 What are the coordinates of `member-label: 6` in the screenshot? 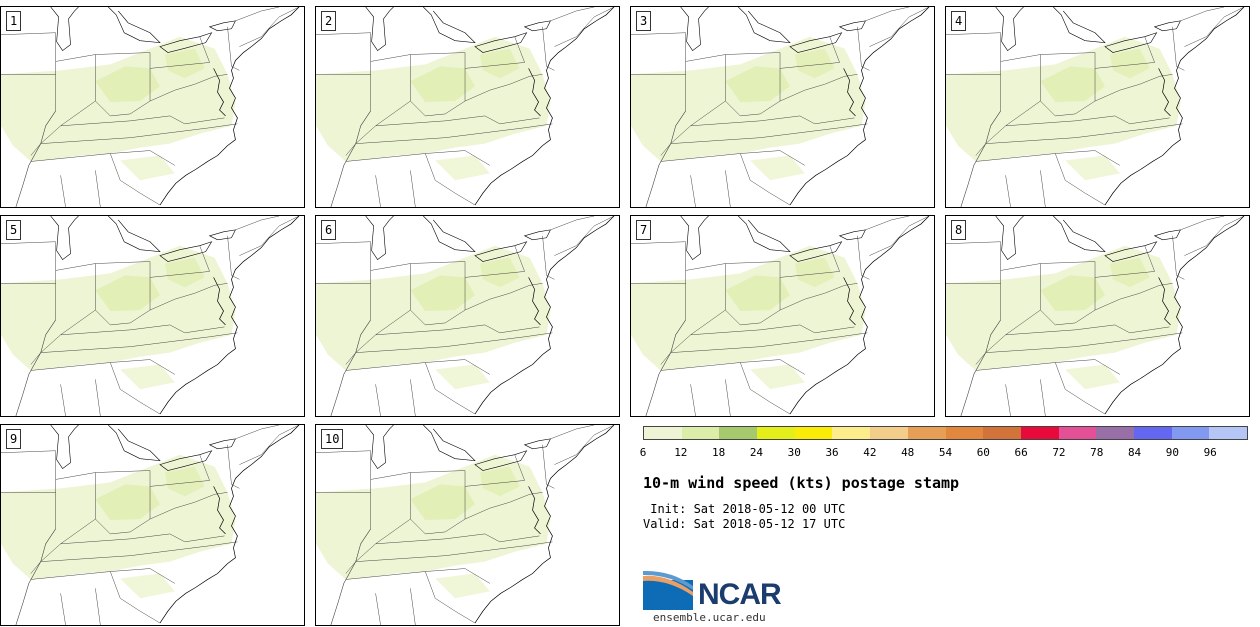 It's located at (329, 230).